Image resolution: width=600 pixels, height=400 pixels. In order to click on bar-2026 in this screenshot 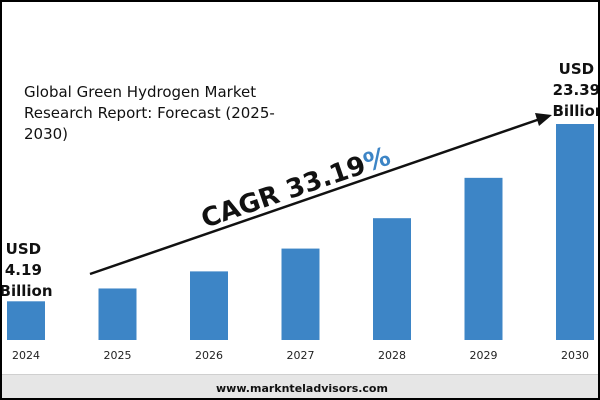, I will do `click(209, 305)`.